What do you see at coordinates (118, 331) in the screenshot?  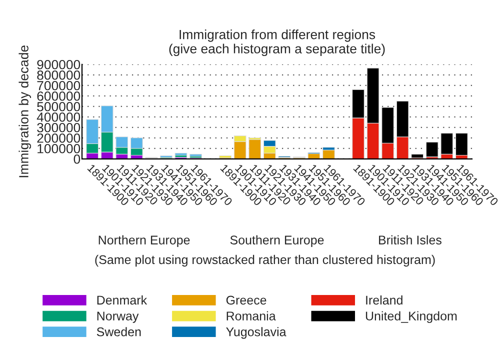 I see `legend-label: Sweden` at bounding box center [118, 331].